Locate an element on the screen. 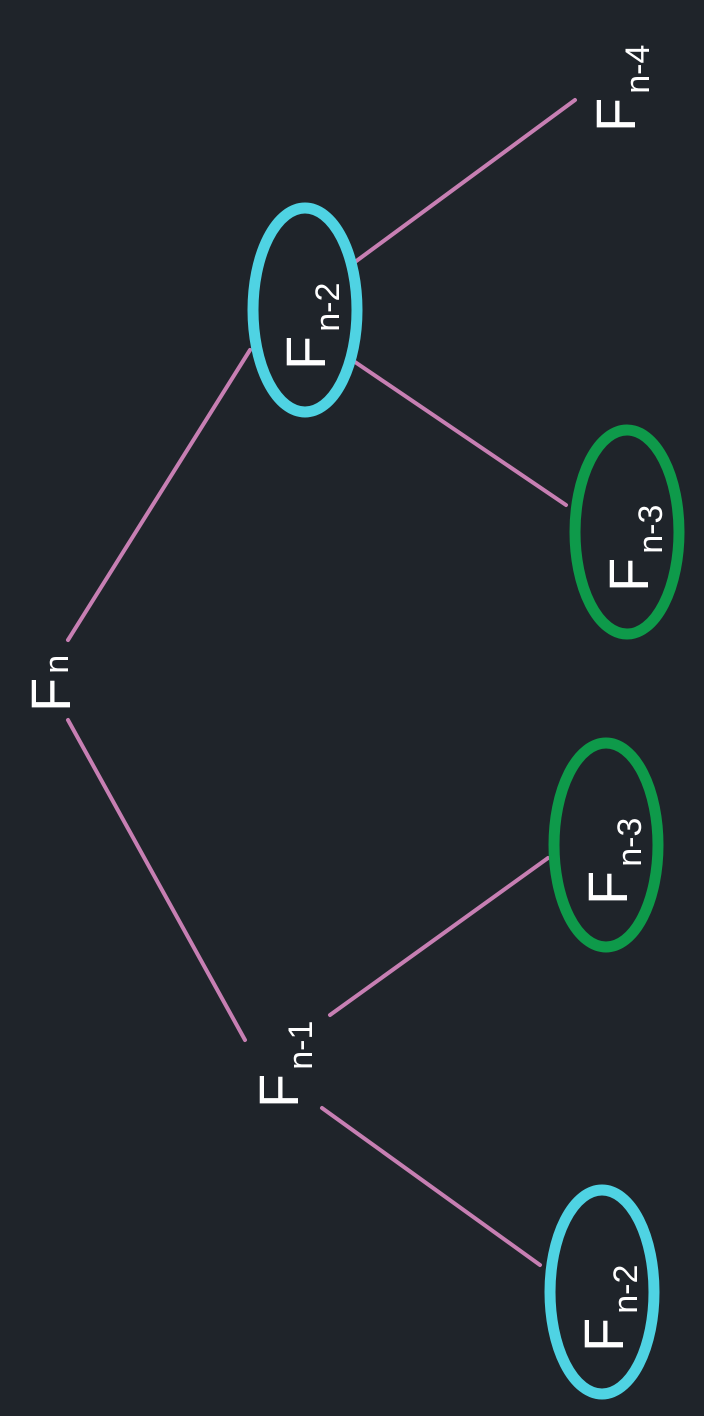 This screenshot has width=704, height=1416. node-fn-minus-2-bottom: Fn-2 is located at coordinates (608, 1308).